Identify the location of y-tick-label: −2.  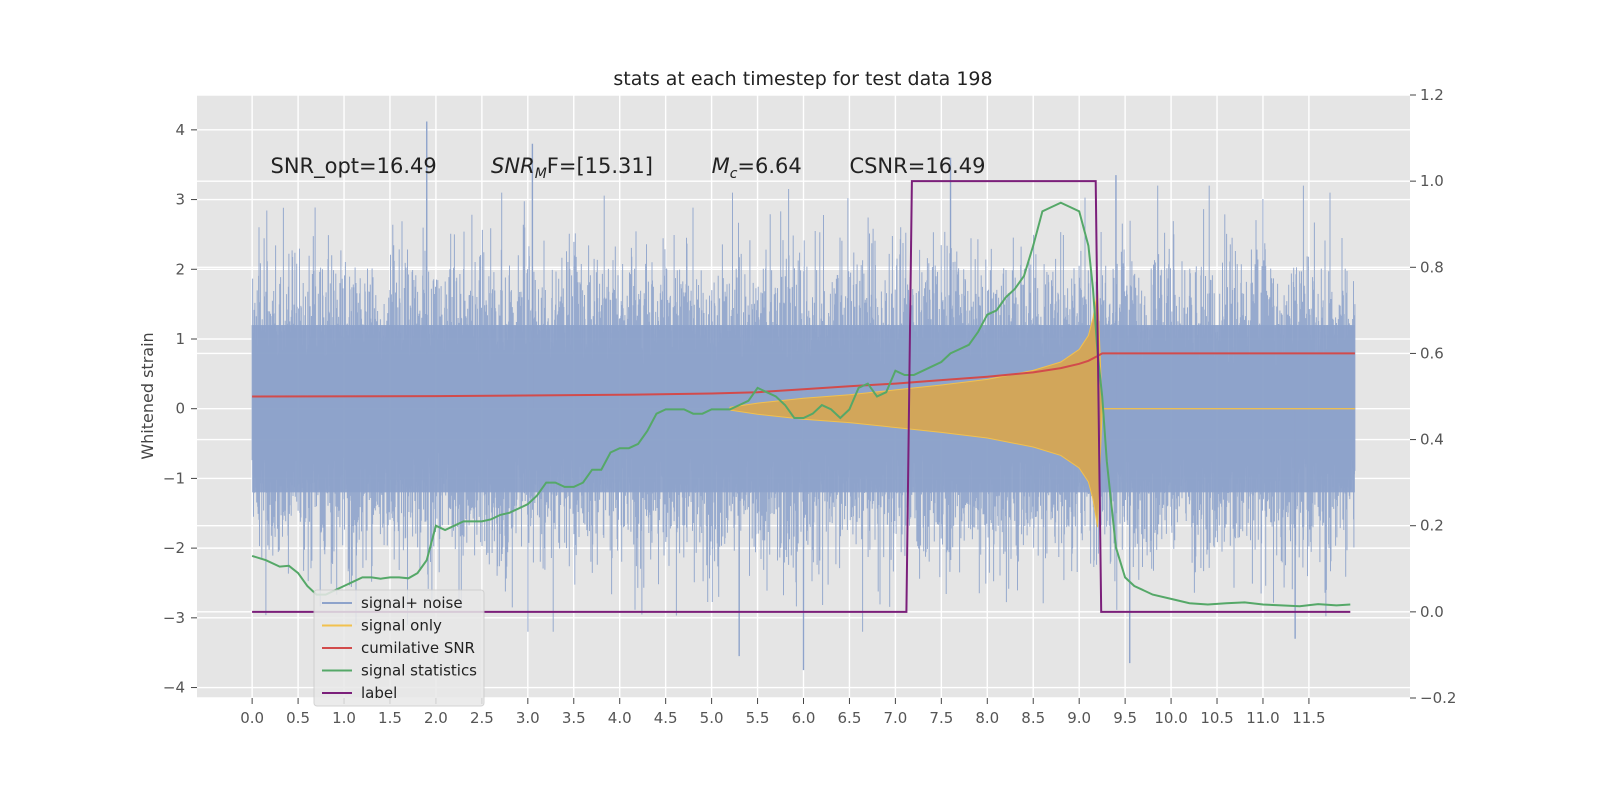
(174, 548).